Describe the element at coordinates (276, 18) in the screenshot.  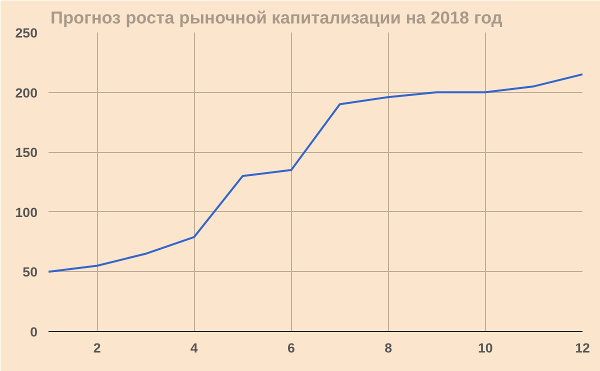
I see `chart-title: Прогноз роста рыночной капитализации на 2018 год` at that location.